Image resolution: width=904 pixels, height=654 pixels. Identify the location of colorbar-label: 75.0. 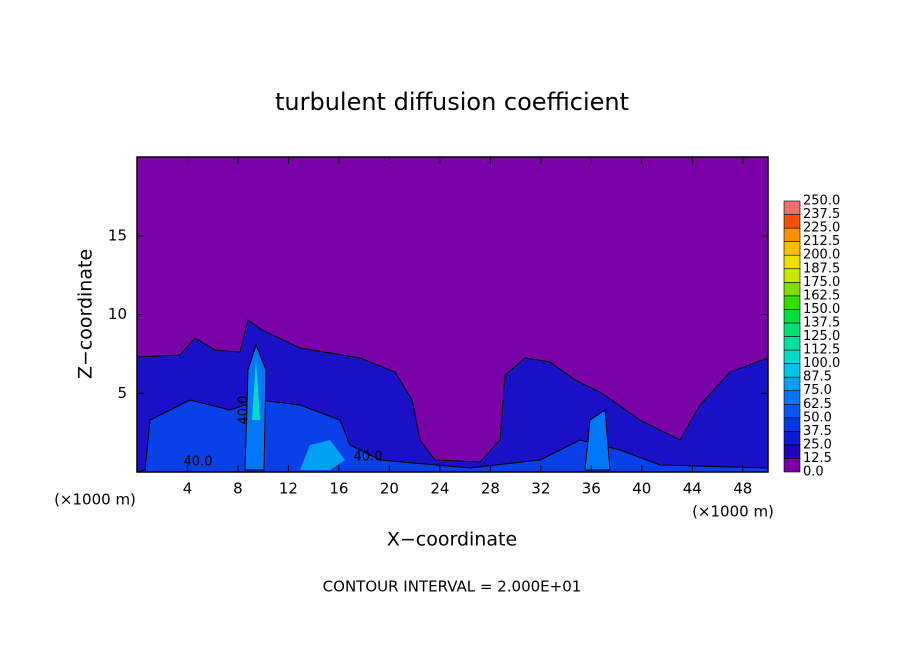
(817, 390).